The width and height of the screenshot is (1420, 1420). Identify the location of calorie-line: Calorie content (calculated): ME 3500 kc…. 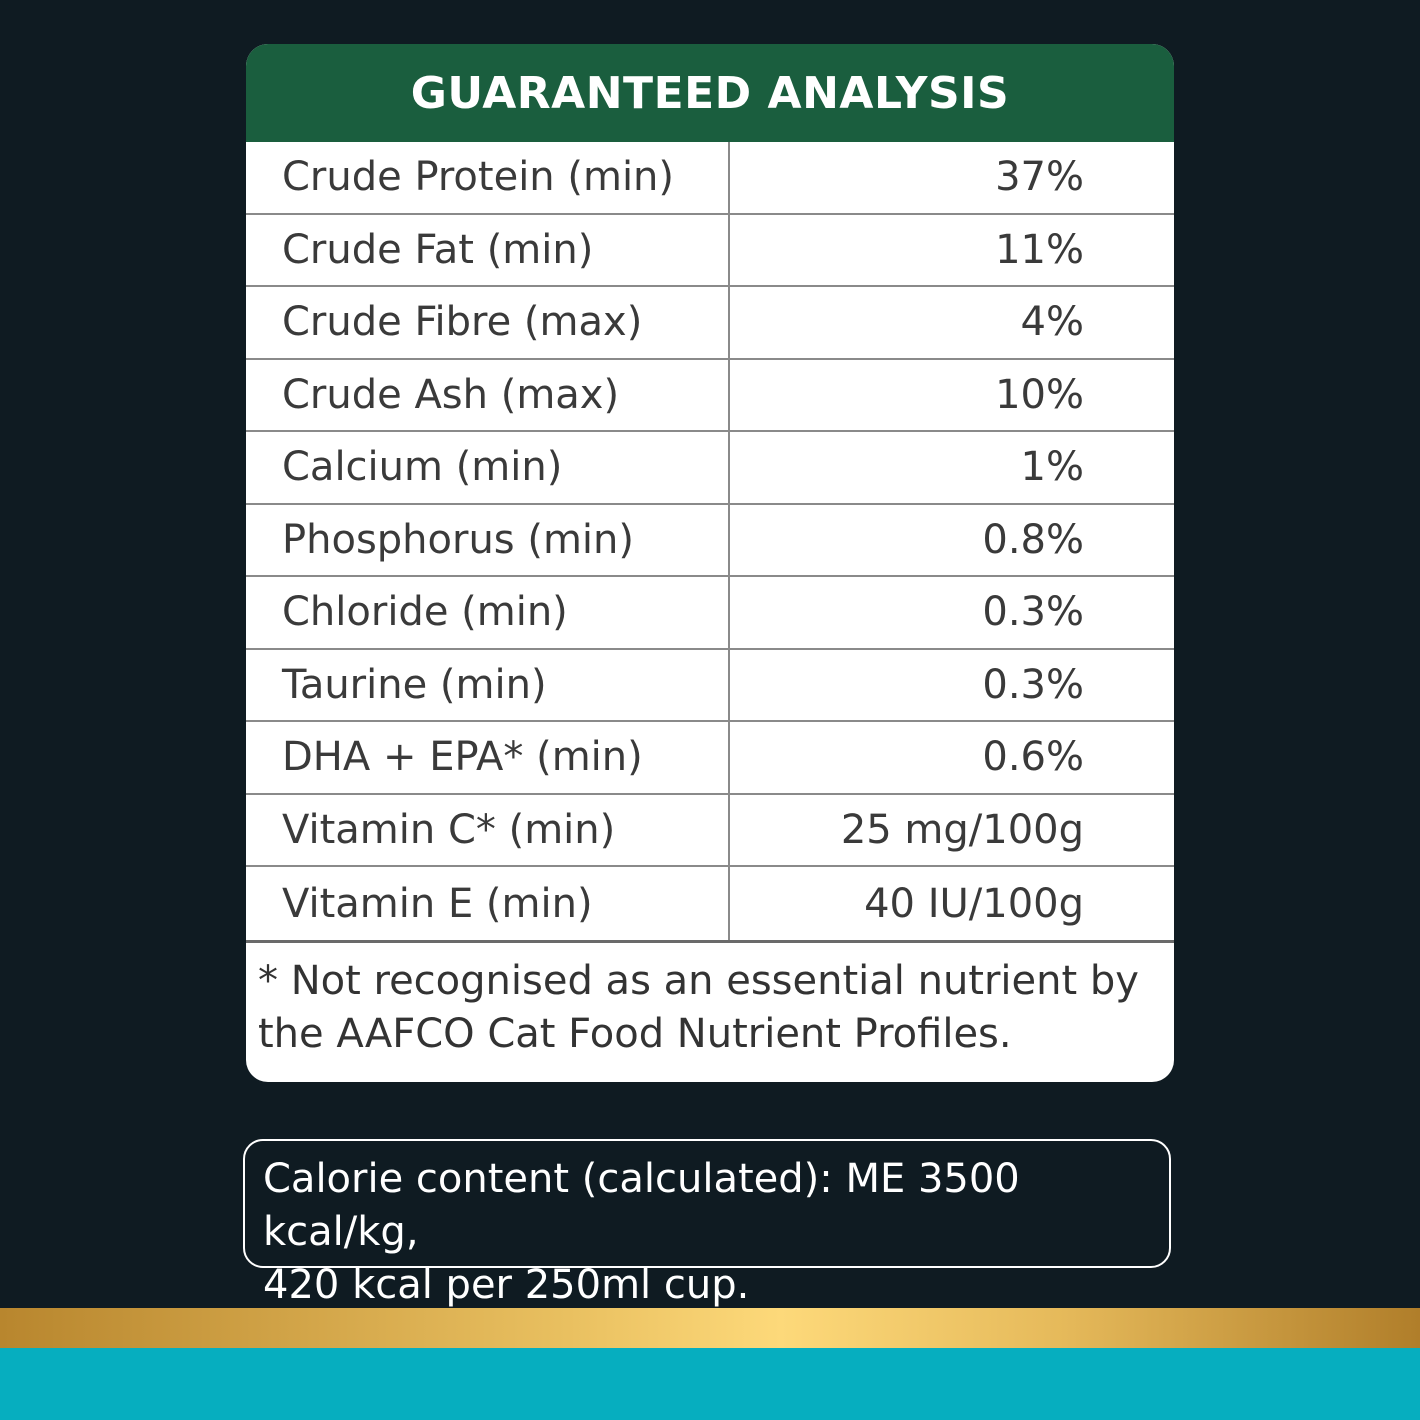
(641, 1205).